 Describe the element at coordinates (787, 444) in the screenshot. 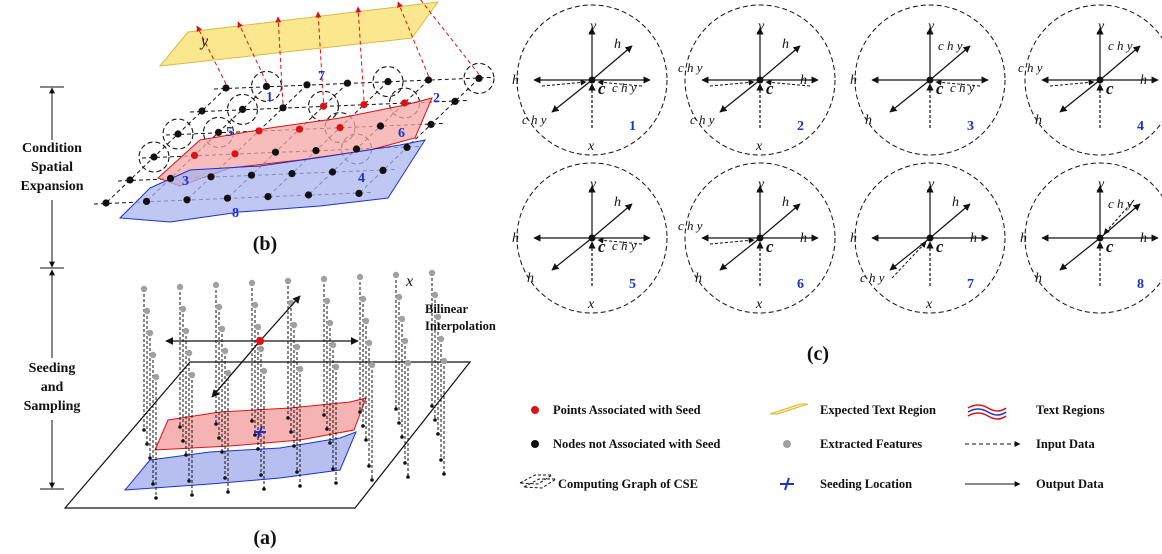

I see `legend-feature-icon` at that location.